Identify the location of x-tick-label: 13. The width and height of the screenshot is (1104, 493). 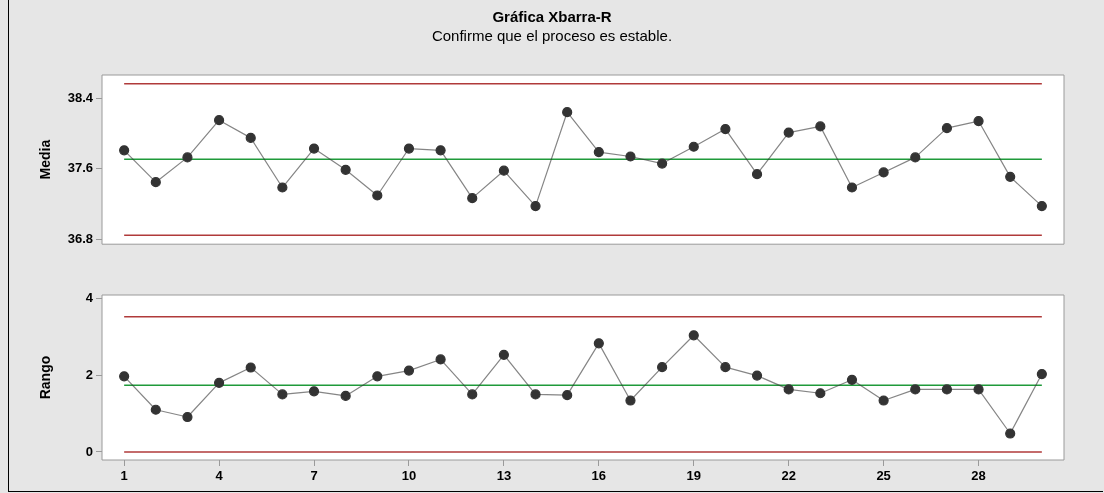
(504, 476).